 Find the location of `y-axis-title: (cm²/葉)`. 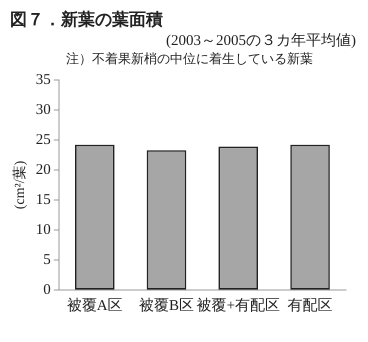

y-axis-title: (cm²/葉) is located at coordinates (20, 185).